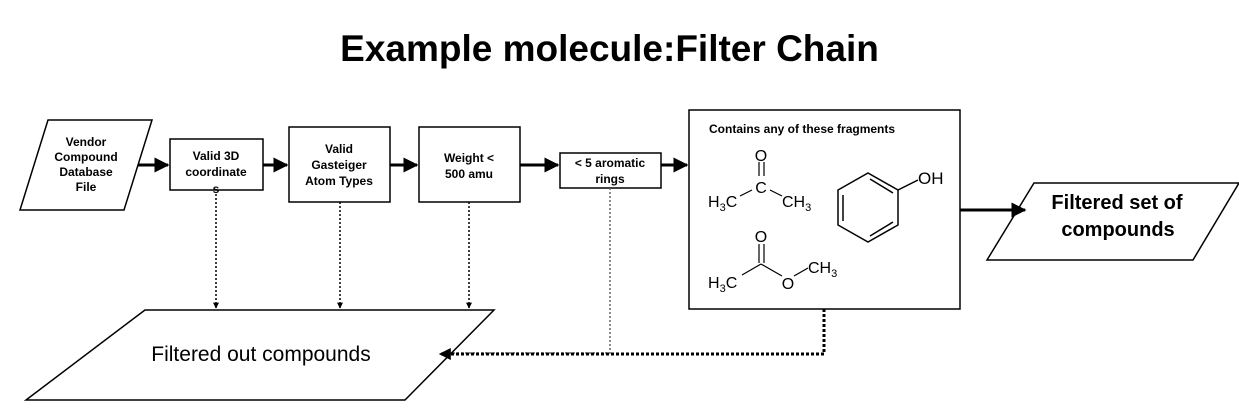 The image size is (1239, 420). What do you see at coordinates (775, 260) in the screenshot?
I see `acetate-structure` at bounding box center [775, 260].